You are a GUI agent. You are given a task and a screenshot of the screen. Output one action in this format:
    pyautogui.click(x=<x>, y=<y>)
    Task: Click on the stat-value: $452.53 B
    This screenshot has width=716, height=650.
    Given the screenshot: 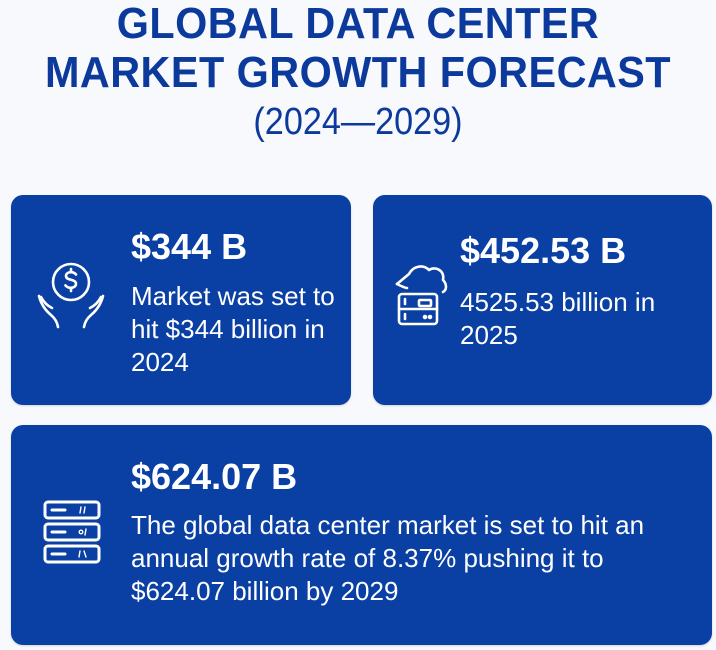 What is the action you would take?
    pyautogui.click(x=543, y=250)
    